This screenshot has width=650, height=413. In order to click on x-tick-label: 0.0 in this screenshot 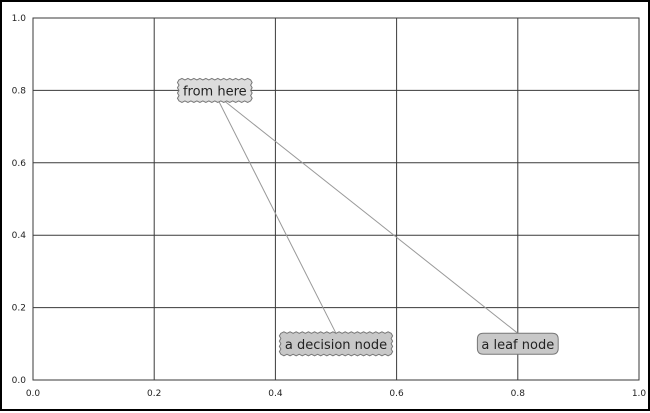, I will do `click(33, 394)`.